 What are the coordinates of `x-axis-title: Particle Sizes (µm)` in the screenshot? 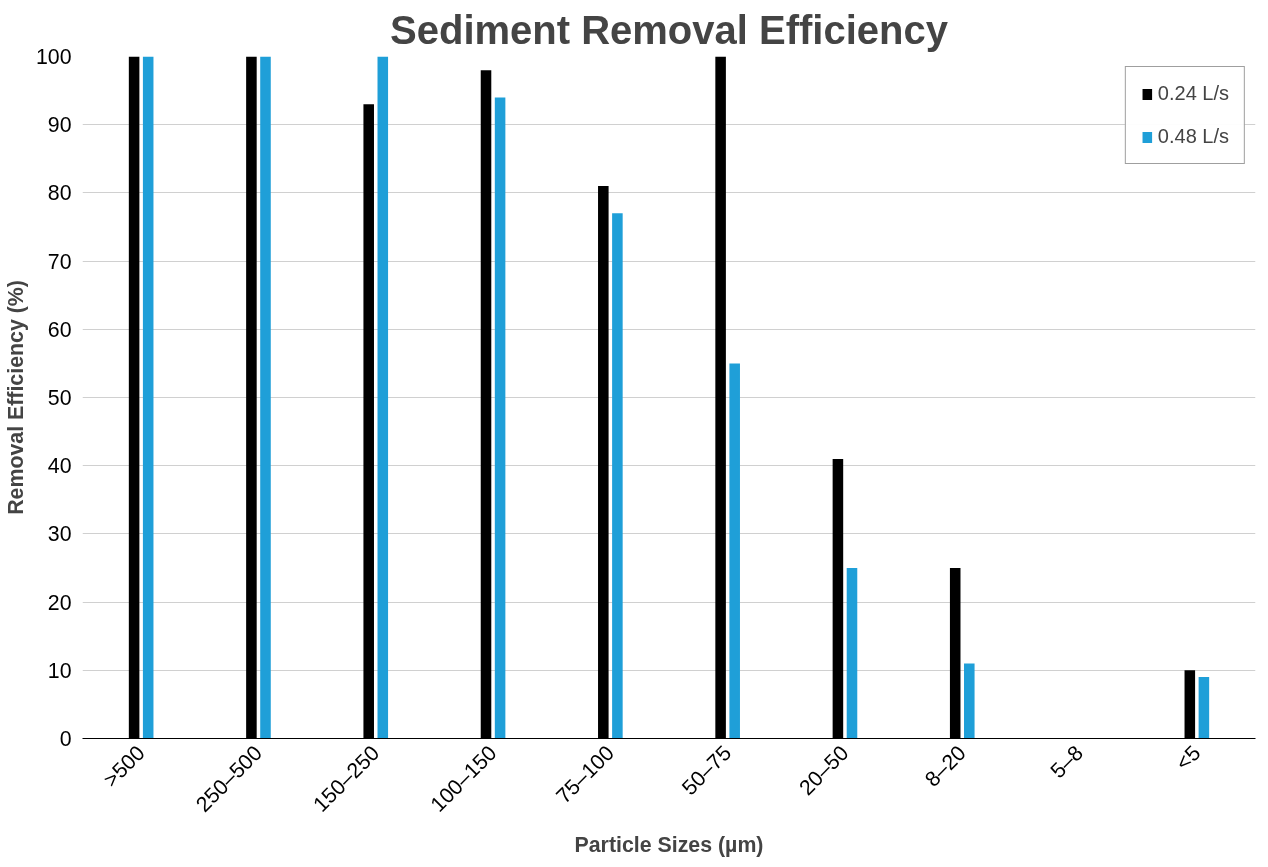 It's located at (669, 845).